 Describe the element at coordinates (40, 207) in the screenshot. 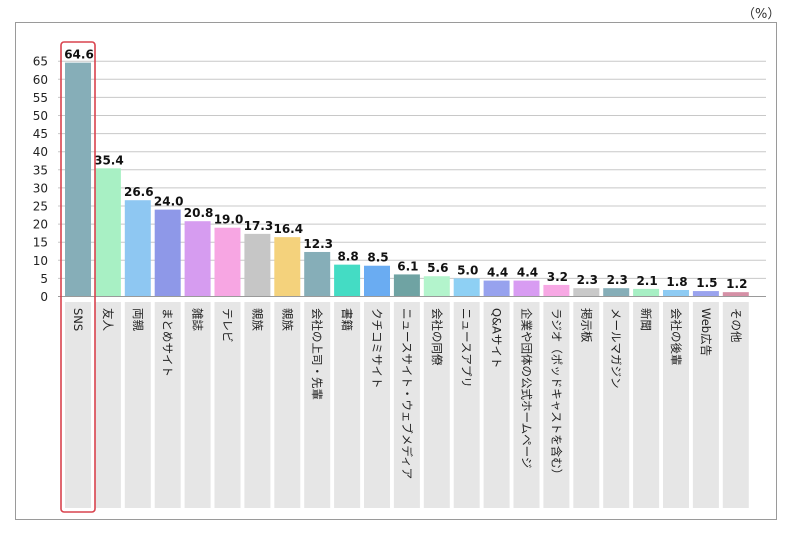

I see `y-tick-label: 25` at that location.